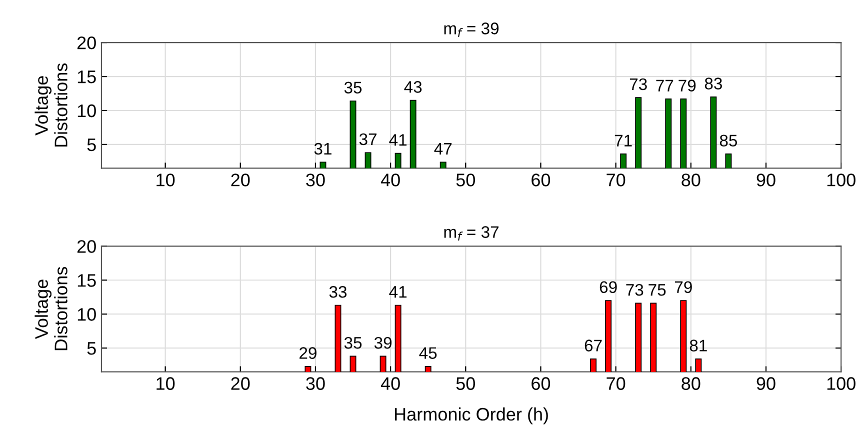 The image size is (860, 448). What do you see at coordinates (338, 292) in the screenshot?
I see `annotation: 33` at bounding box center [338, 292].